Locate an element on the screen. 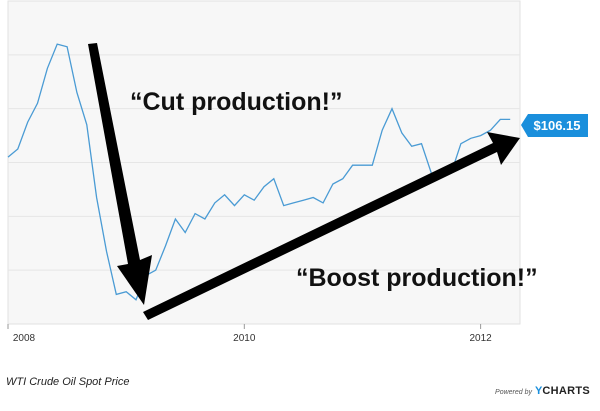 The height and width of the screenshot is (411, 600). last-value-tag: $106.15 is located at coordinates (554, 125).